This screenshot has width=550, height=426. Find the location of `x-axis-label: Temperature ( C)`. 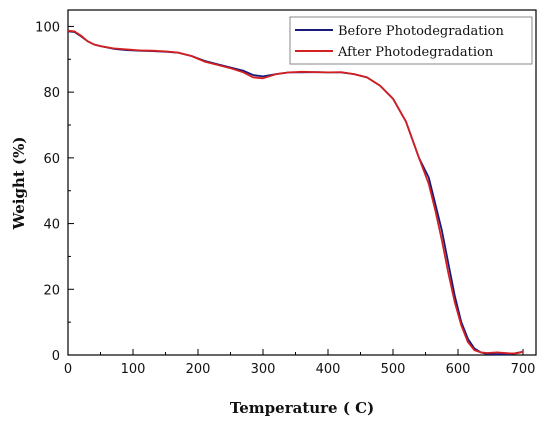

x-axis-label: Temperature ( C) is located at coordinates (302, 408).